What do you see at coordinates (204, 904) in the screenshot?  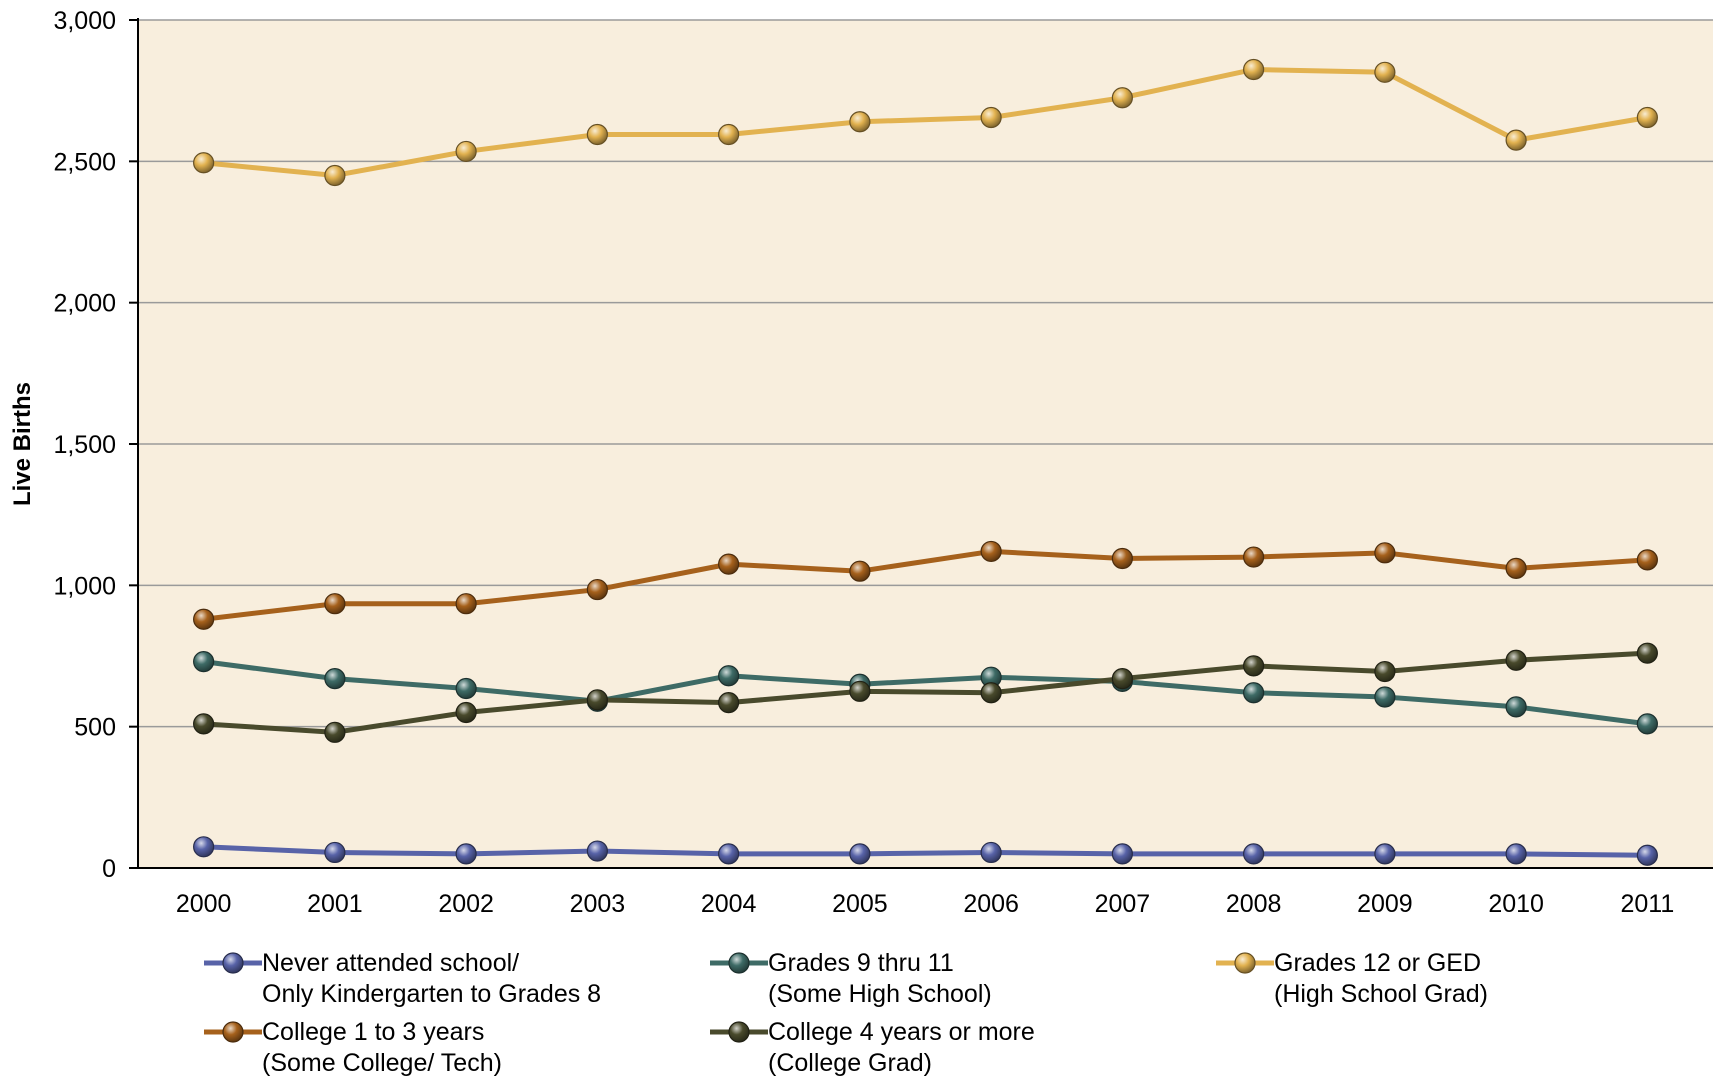 I see `x-tick-label: 2000` at bounding box center [204, 904].